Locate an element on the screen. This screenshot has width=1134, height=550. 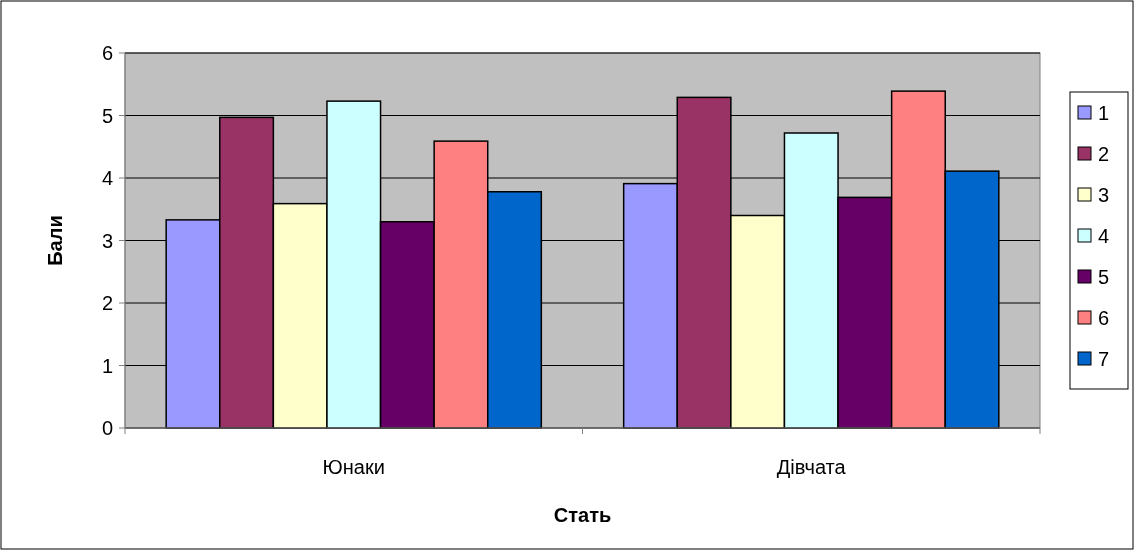
legend-label: 6 is located at coordinates (1104, 318).